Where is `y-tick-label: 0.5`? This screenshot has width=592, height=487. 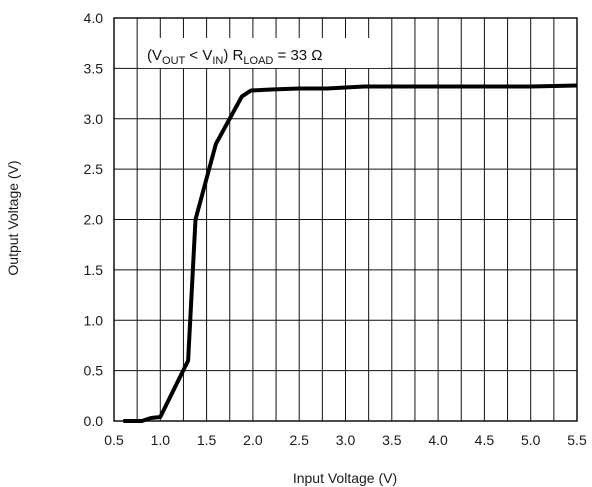
y-tick-label: 0.5 is located at coordinates (94, 371).